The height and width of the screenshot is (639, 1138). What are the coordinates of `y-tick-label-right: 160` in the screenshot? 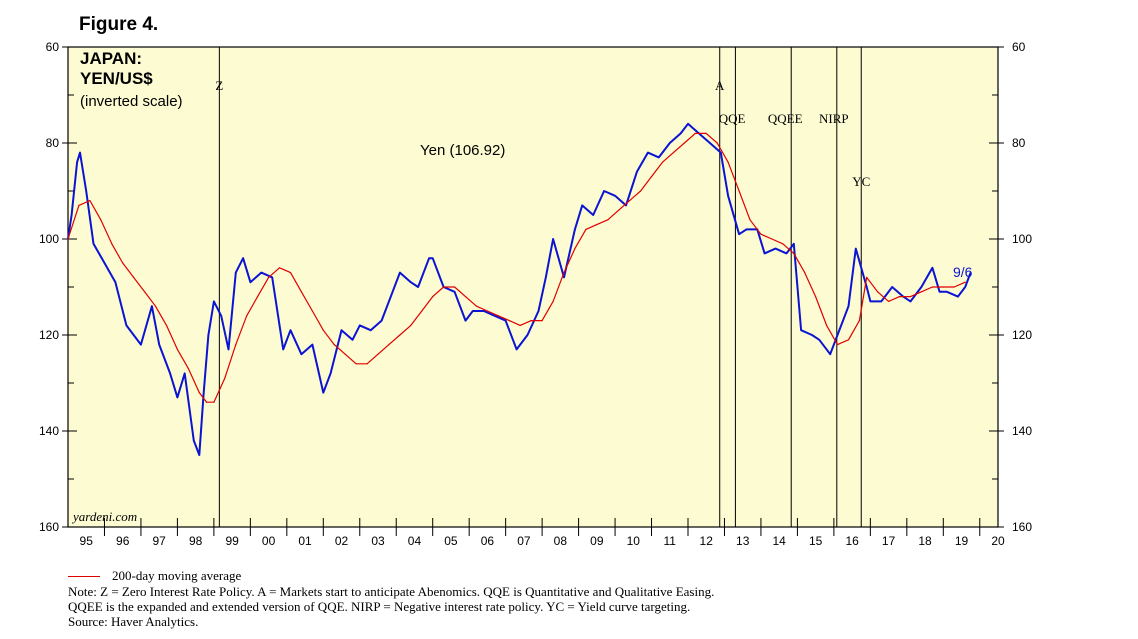 It's located at (1022, 527).